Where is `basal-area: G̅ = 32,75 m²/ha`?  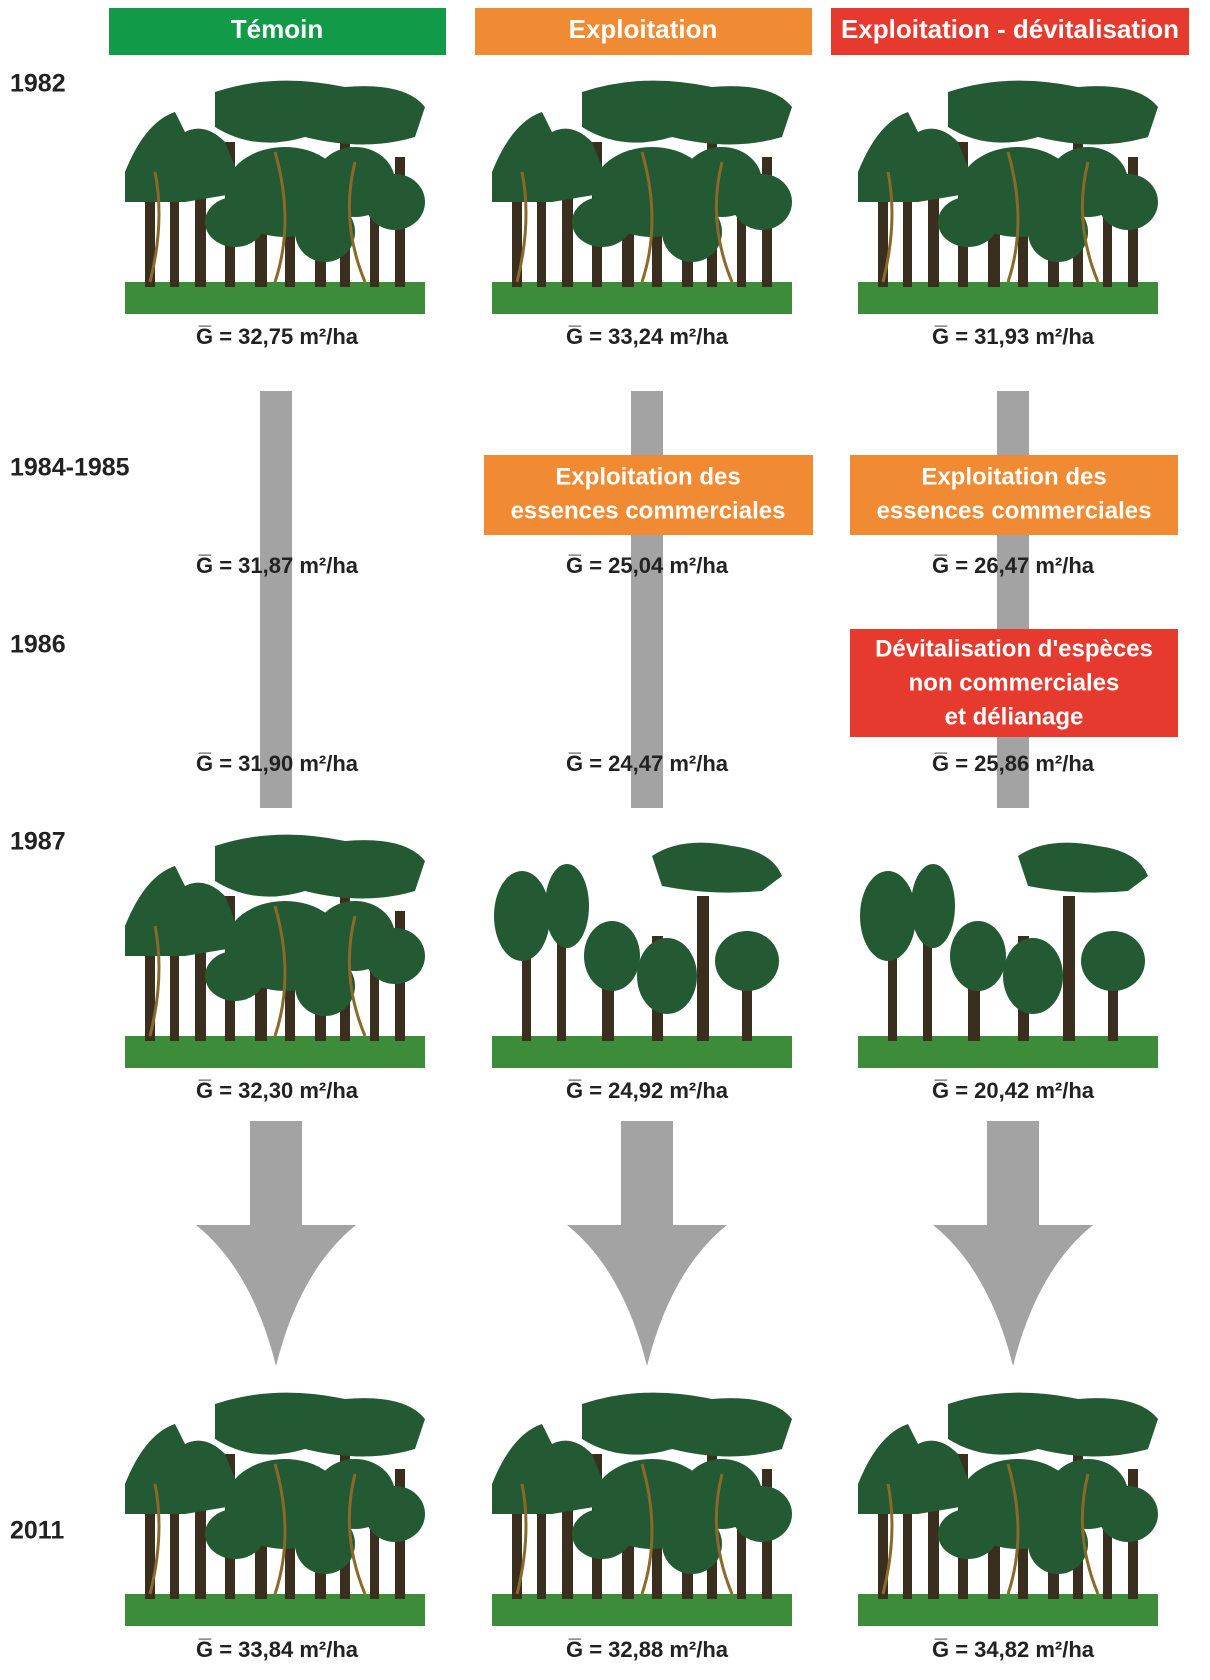
basal-area: G̅ = 32,75 m²/ha is located at coordinates (277, 336).